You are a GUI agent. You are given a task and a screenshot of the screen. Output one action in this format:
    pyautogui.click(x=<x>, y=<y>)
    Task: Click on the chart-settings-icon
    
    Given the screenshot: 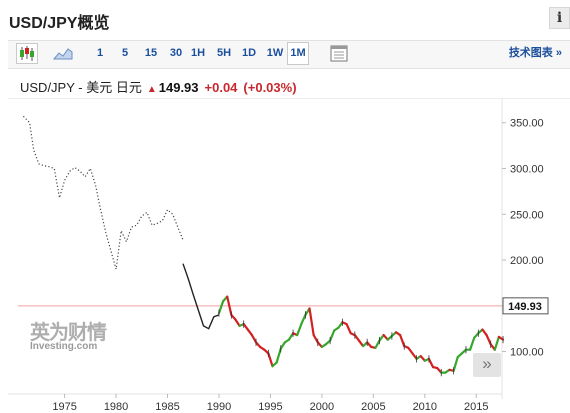 What is the action you would take?
    pyautogui.click(x=339, y=53)
    